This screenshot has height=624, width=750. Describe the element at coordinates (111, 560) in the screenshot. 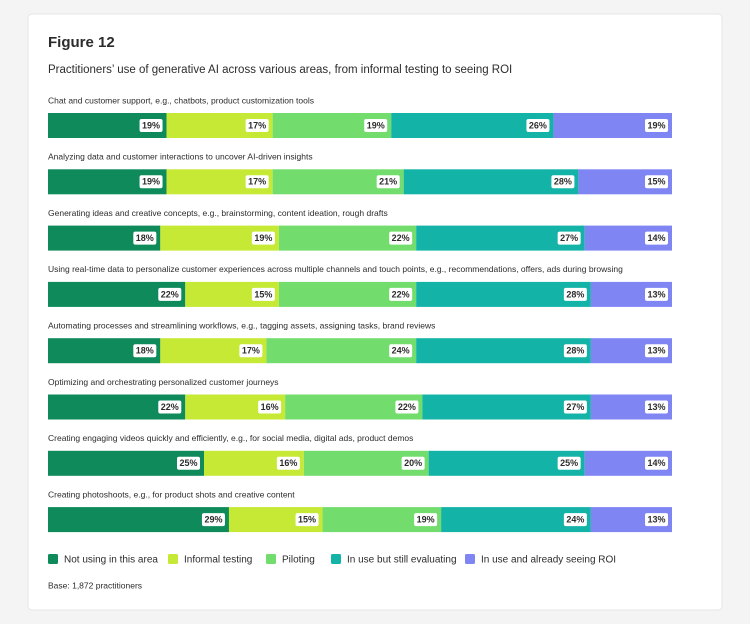

I see `legend-label: Not using in this area` at that location.